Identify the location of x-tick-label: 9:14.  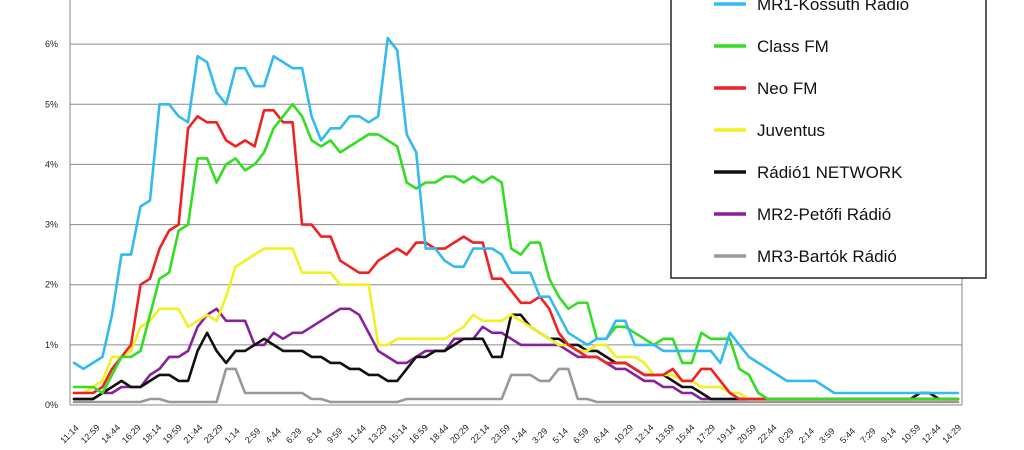
(888, 435).